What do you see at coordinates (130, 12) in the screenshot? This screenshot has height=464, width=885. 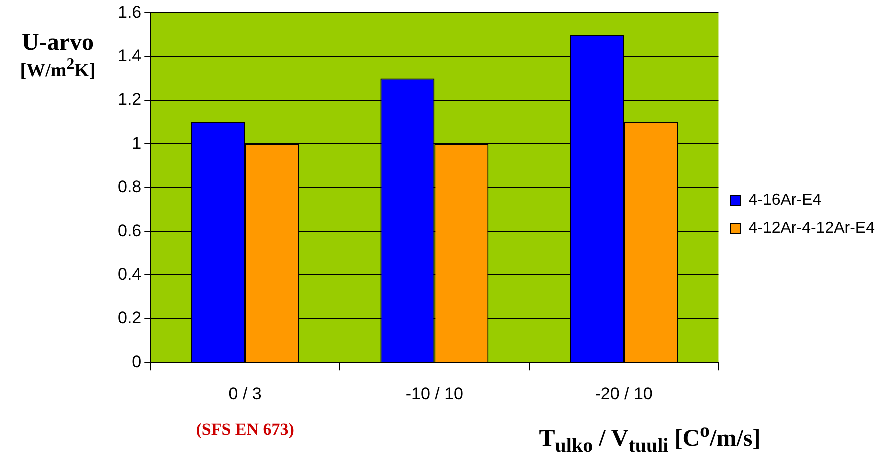 I see `y-tick-label: 1.6` at bounding box center [130, 12].